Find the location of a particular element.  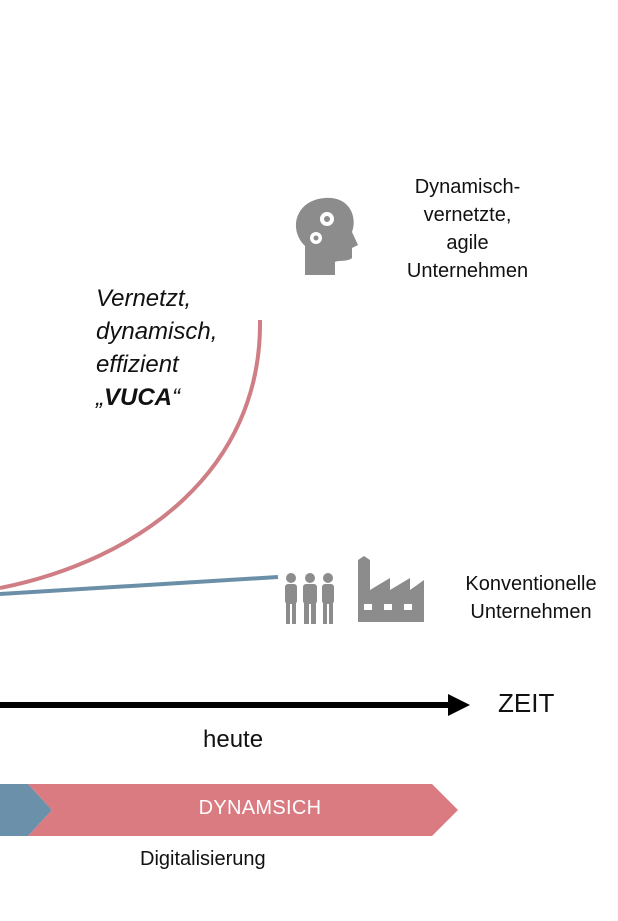

vuca-quote-open: „ is located at coordinates (100, 397).